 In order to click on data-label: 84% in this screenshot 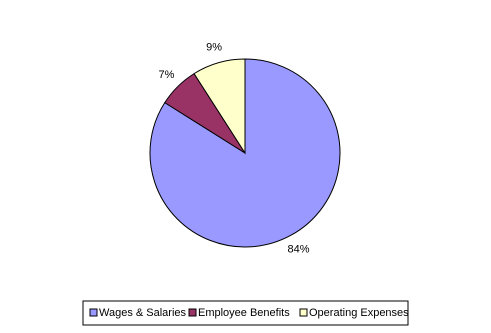, I will do `click(298, 249)`.